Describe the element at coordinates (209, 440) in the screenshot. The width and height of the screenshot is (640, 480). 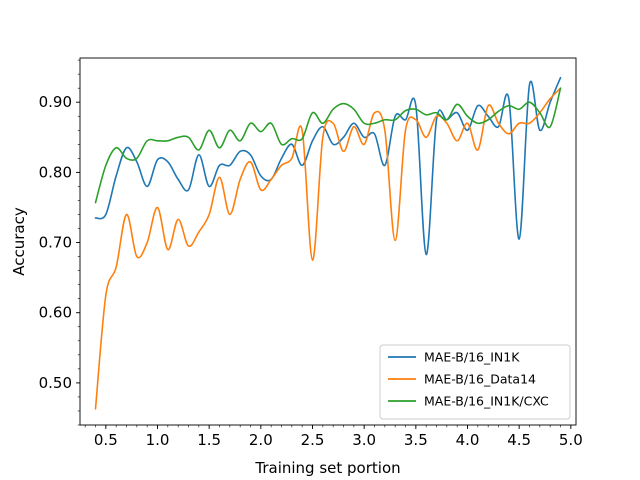
I see `x-tick-label: 1.5` at that location.